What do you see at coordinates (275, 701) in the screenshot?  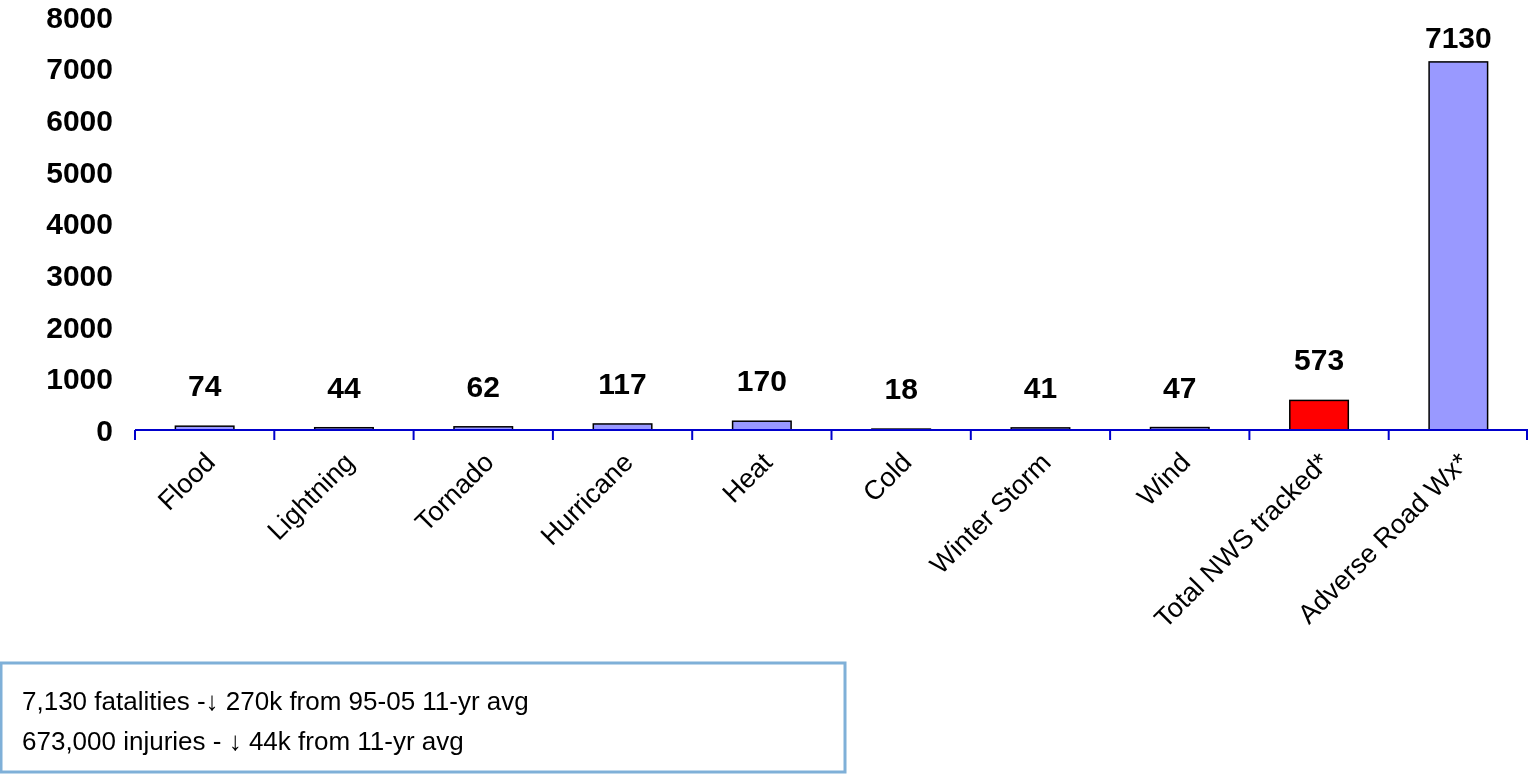 I see `text: 7,130 fatalities -↓ 270k from 95-05 11-yr avg` at bounding box center [275, 701].